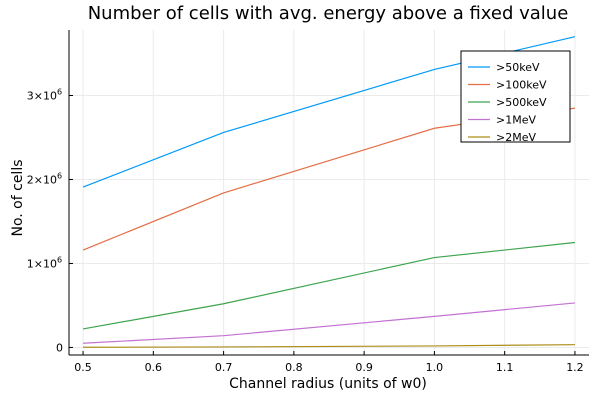 The image size is (600, 400). What do you see at coordinates (516, 120) in the screenshot?
I see `legend-label: >1MeV` at bounding box center [516, 120].